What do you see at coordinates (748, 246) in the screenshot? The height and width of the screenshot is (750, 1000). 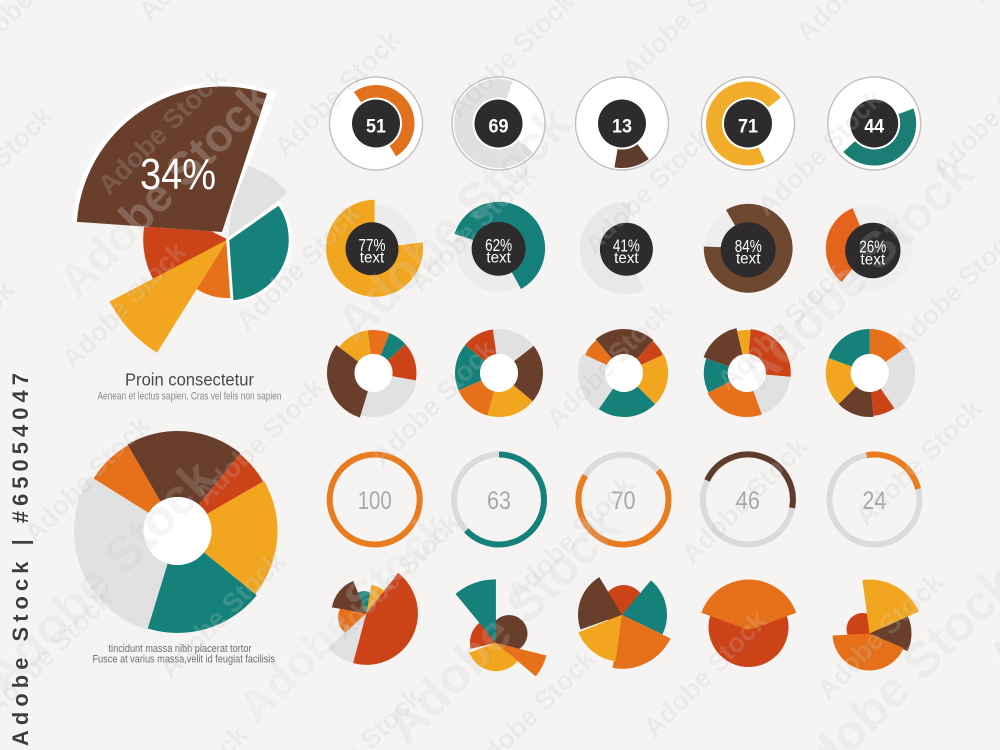 I see `svg-text: 84%` at bounding box center [748, 246].